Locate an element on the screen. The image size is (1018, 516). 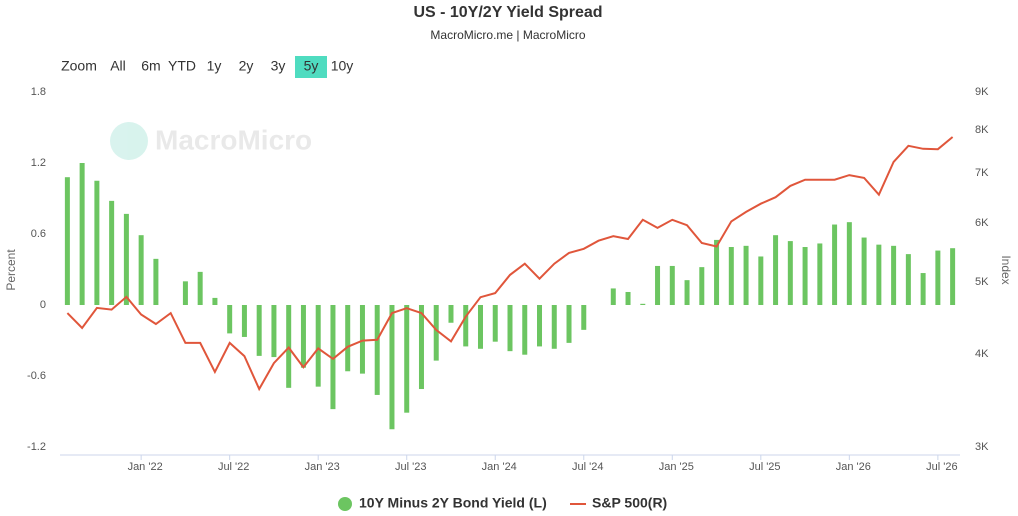
x-tick-label: Jul '23 is located at coordinates (410, 467).